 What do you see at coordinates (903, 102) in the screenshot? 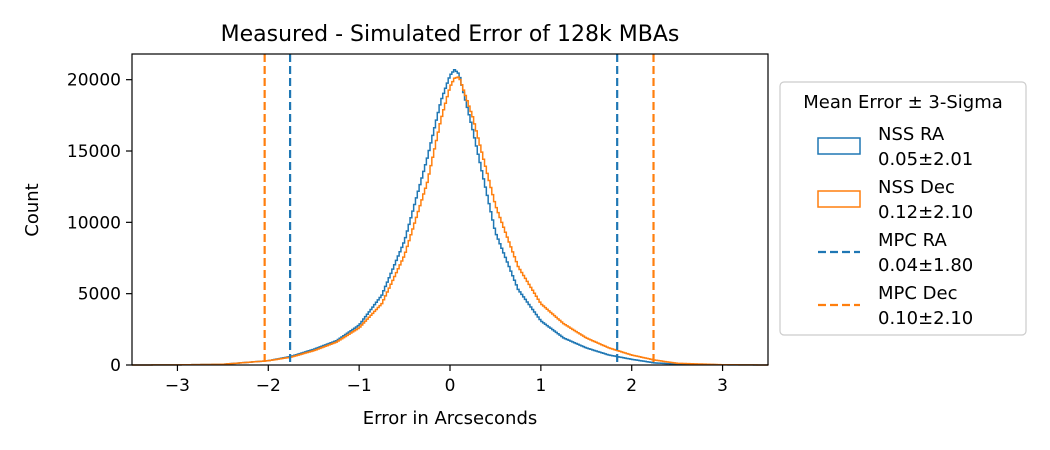
I see `legend-title: Mean Error ± 3-Sigma` at bounding box center [903, 102].